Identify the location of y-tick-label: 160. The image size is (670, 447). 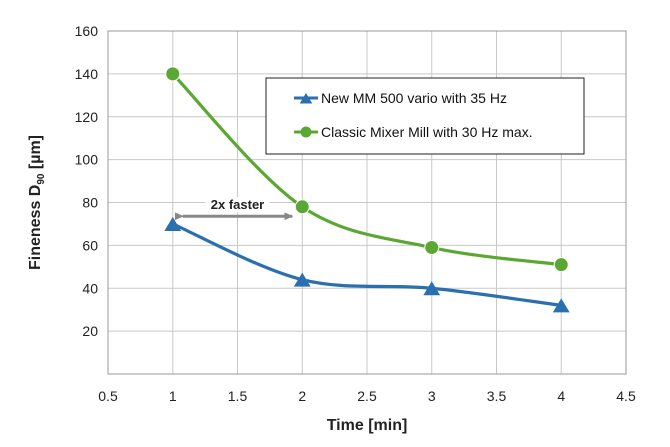
(87, 31).